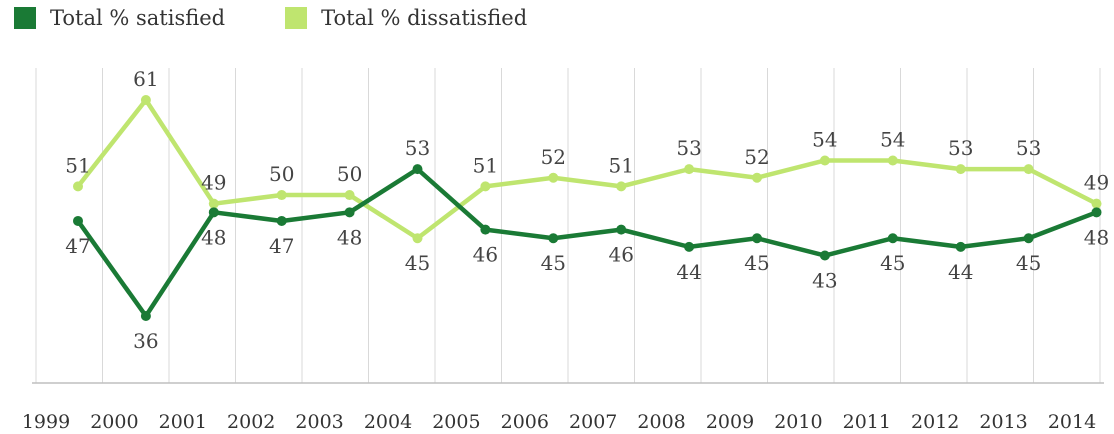  What do you see at coordinates (145, 79) in the screenshot?
I see `data-label-dissatisfied: 61` at bounding box center [145, 79].